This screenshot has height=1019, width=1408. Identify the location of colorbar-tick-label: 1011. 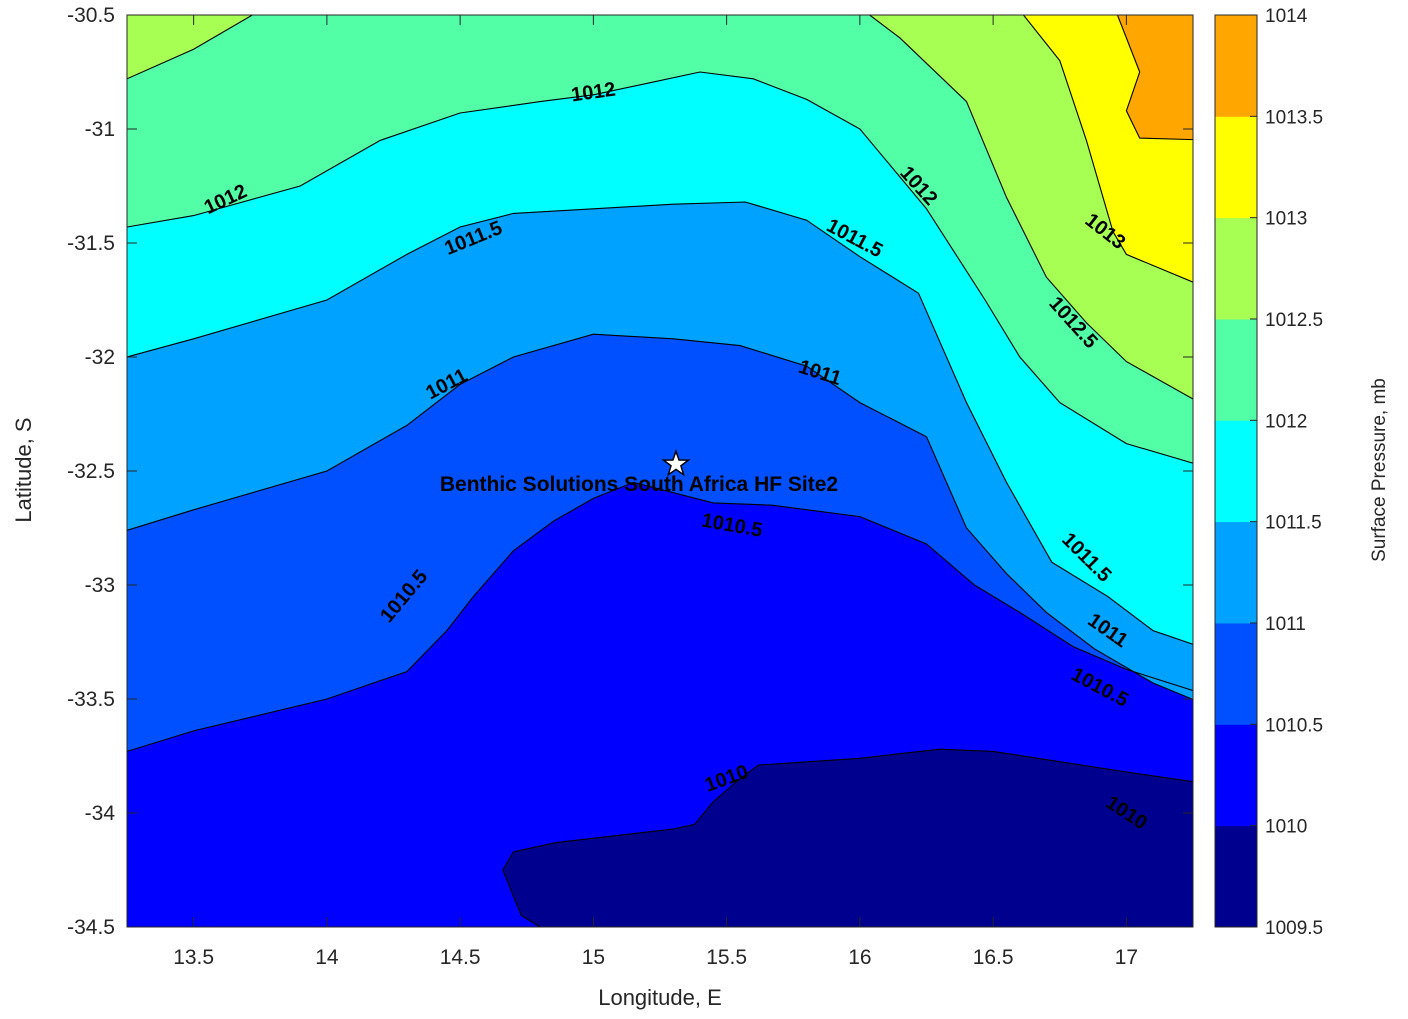
(1285, 624).